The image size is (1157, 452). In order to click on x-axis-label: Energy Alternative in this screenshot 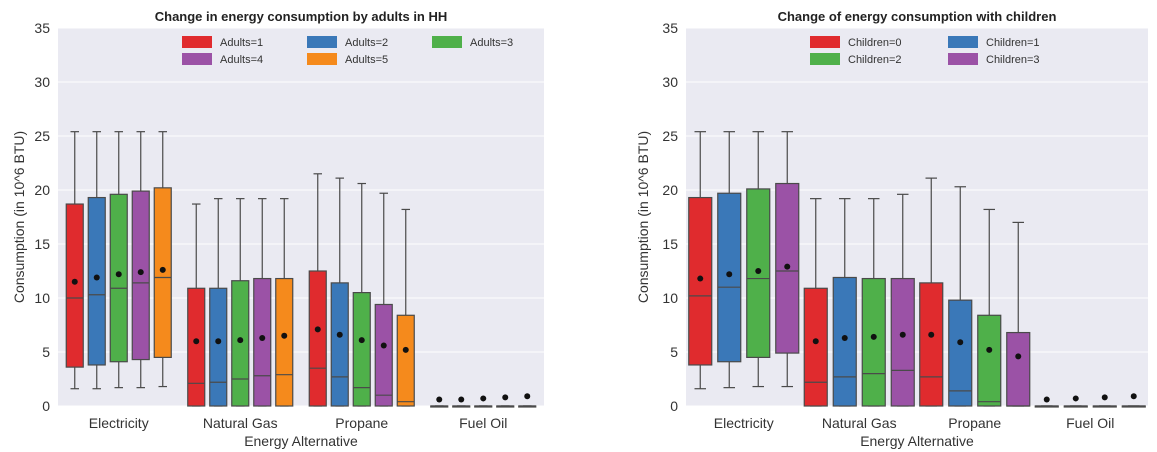, I will do `click(301, 441)`.